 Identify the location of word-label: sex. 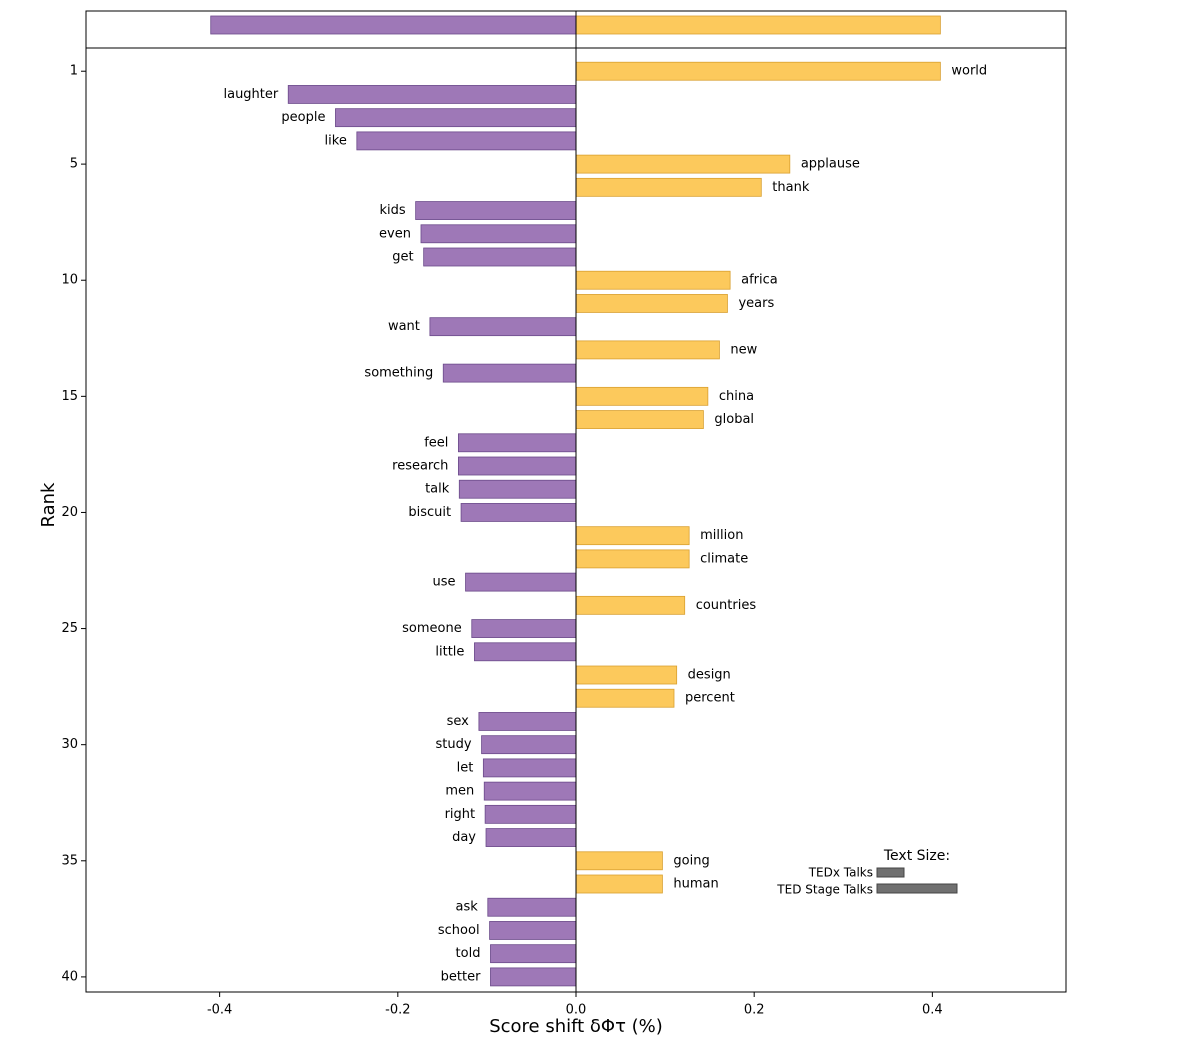
(458, 721).